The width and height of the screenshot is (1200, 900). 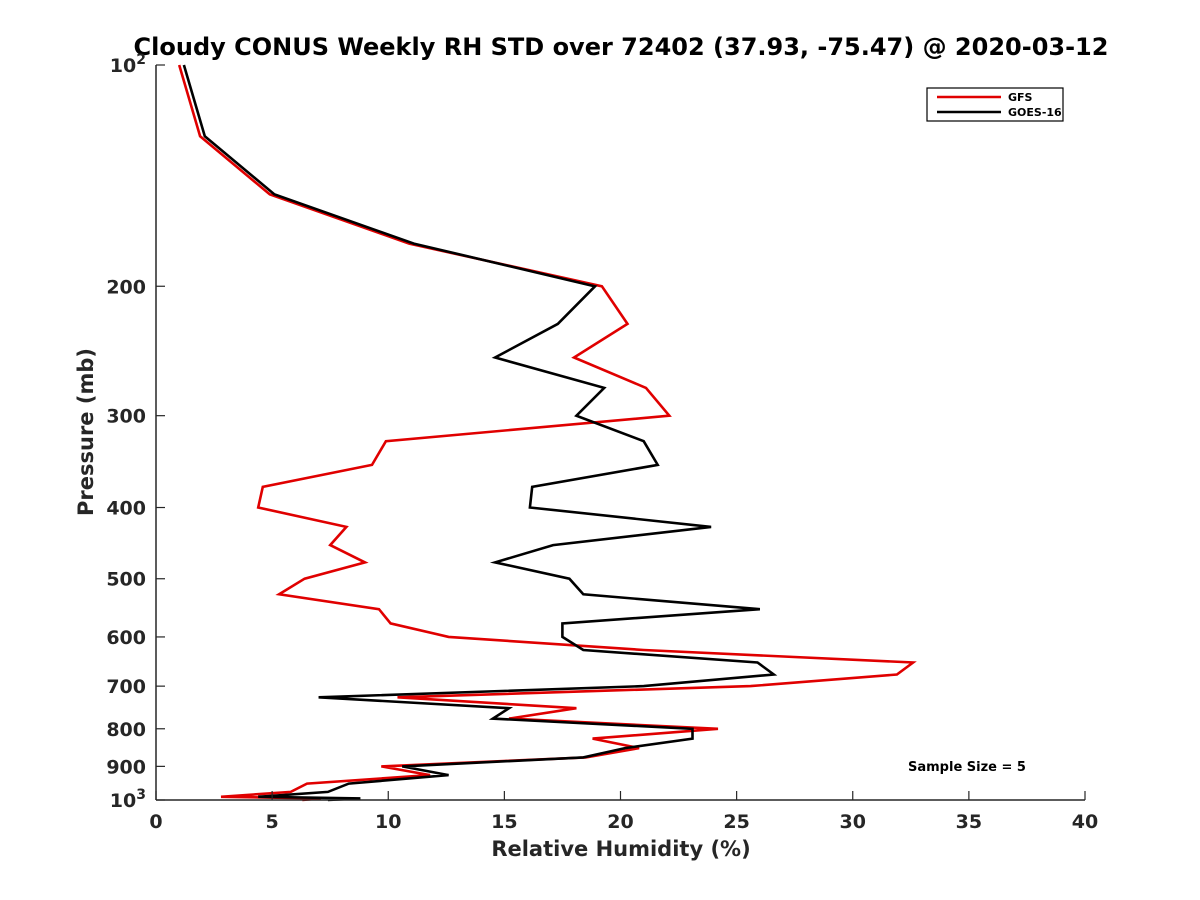 What do you see at coordinates (620, 822) in the screenshot?
I see `x-tick-label: 20` at bounding box center [620, 822].